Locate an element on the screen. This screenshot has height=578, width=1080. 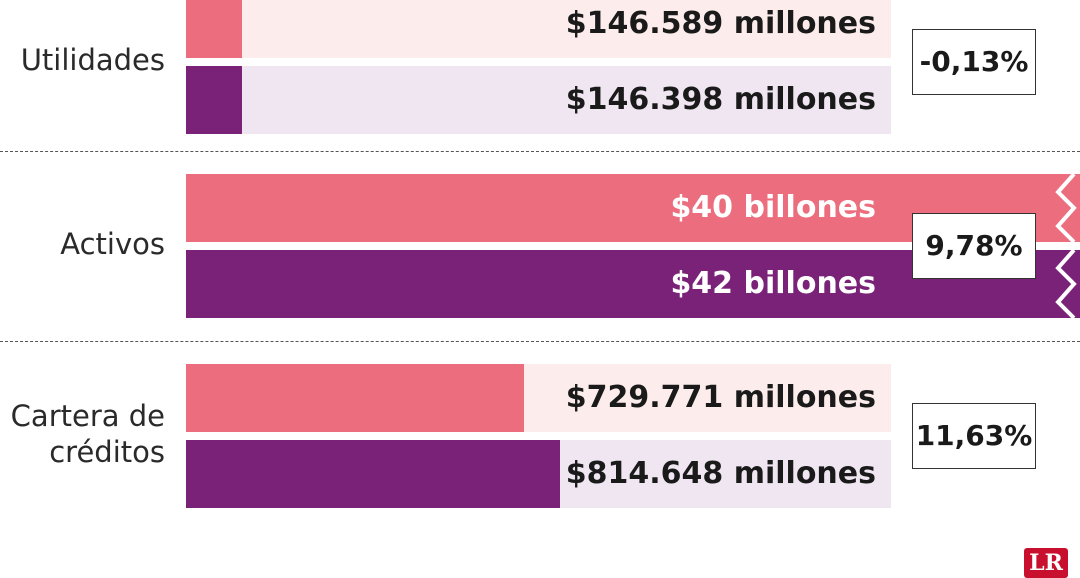
bar-value-label: $146.589 millones is located at coordinates (720, 23).